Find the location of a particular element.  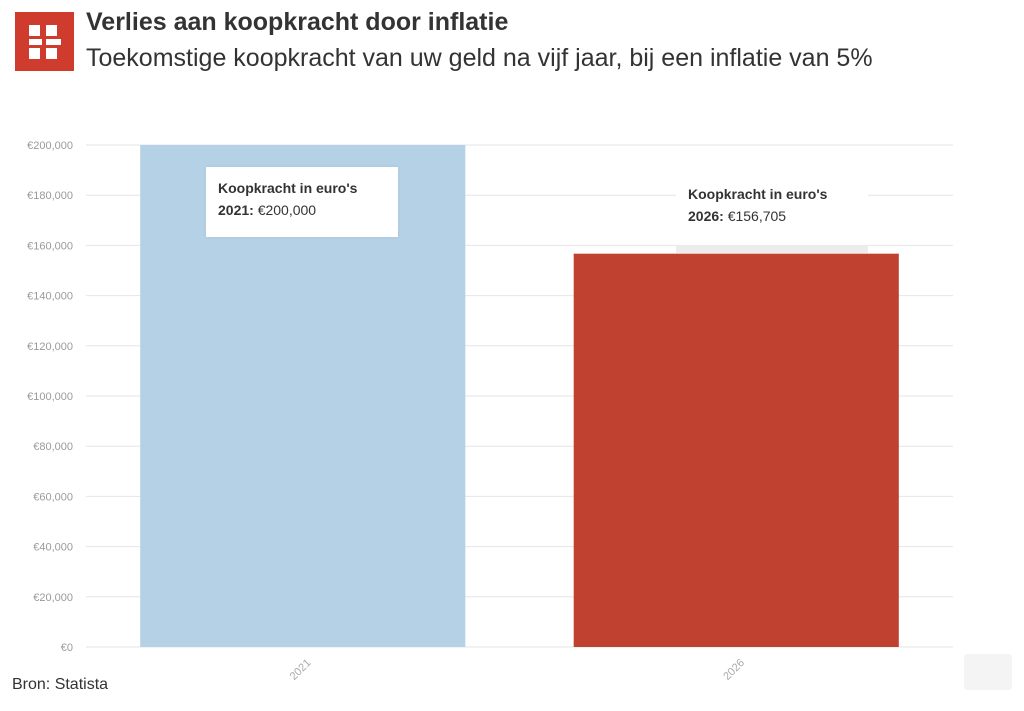

tooltip-label: 2026: is located at coordinates (706, 216).